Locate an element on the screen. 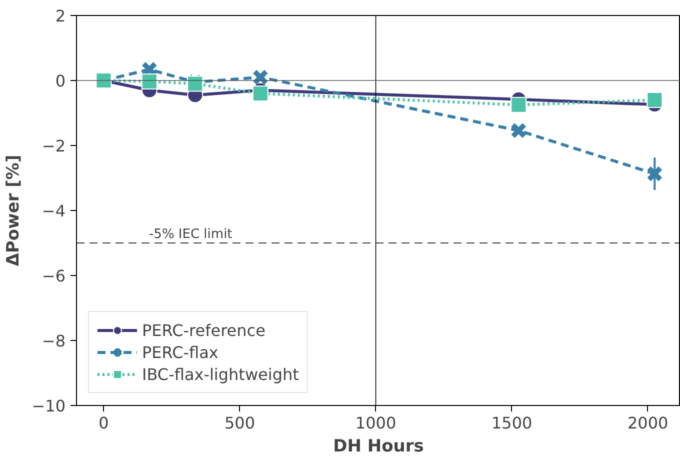 Image resolution: width=680 pixels, height=459 pixels. y-tick-label: 2 is located at coordinates (60, 16).